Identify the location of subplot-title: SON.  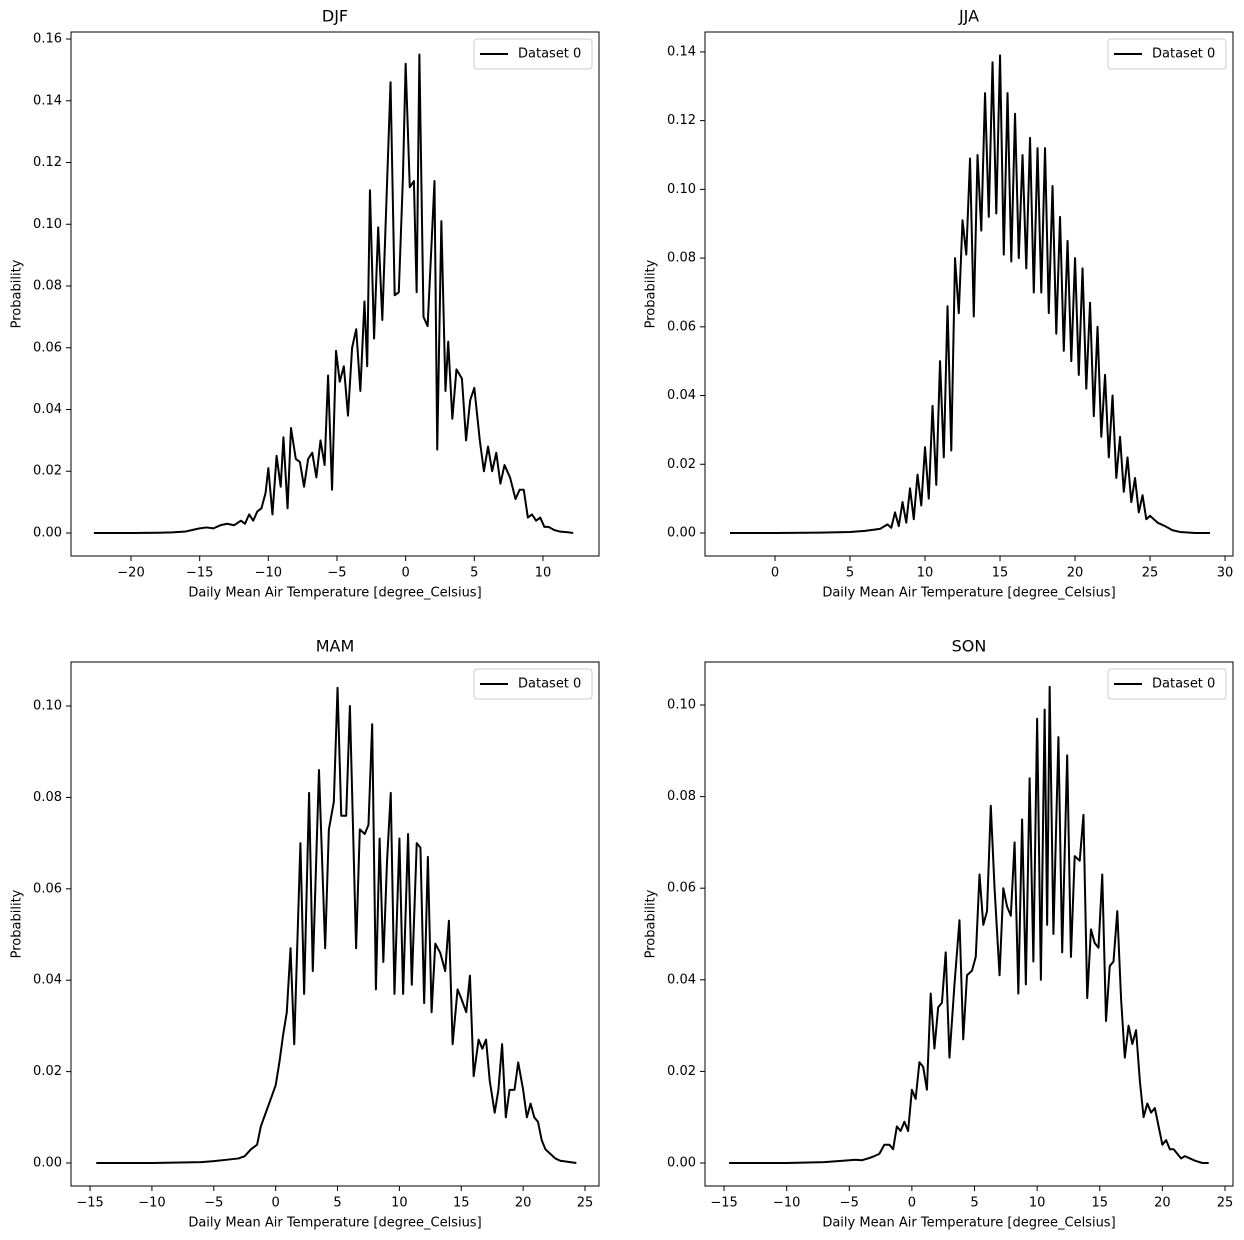
(969, 646).